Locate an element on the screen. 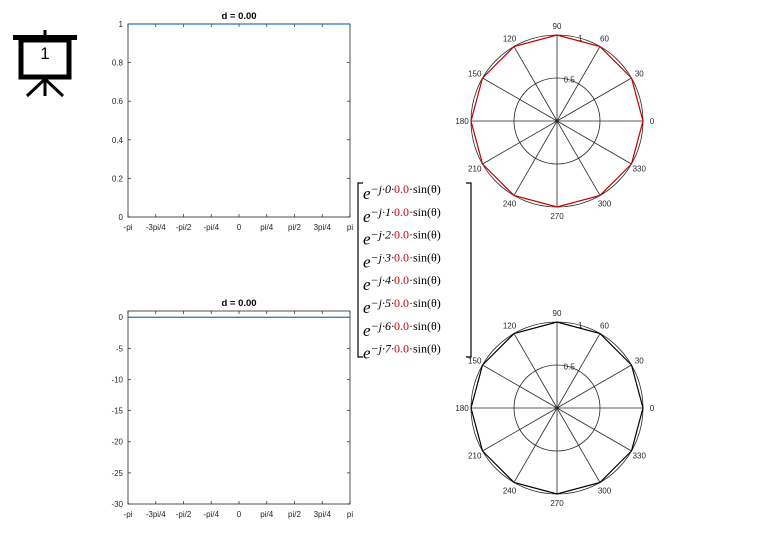 This screenshot has height=548, width=759. top-chart-x-tick-label: pi/4 is located at coordinates (266, 227).